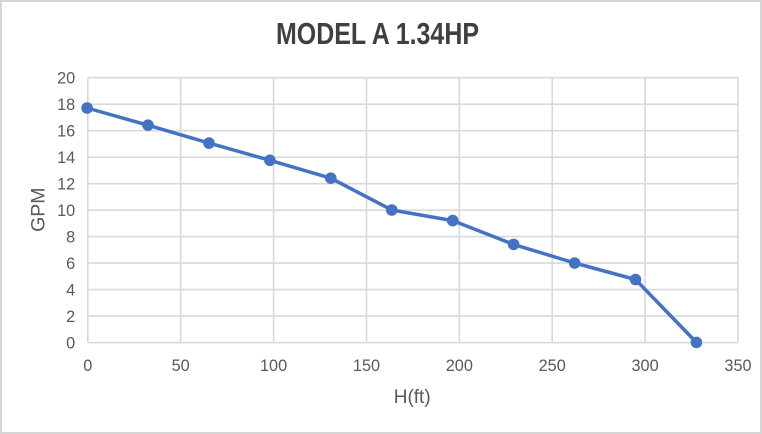  Describe the element at coordinates (412, 397) in the screenshot. I see `svg-text: H(ft)` at that location.